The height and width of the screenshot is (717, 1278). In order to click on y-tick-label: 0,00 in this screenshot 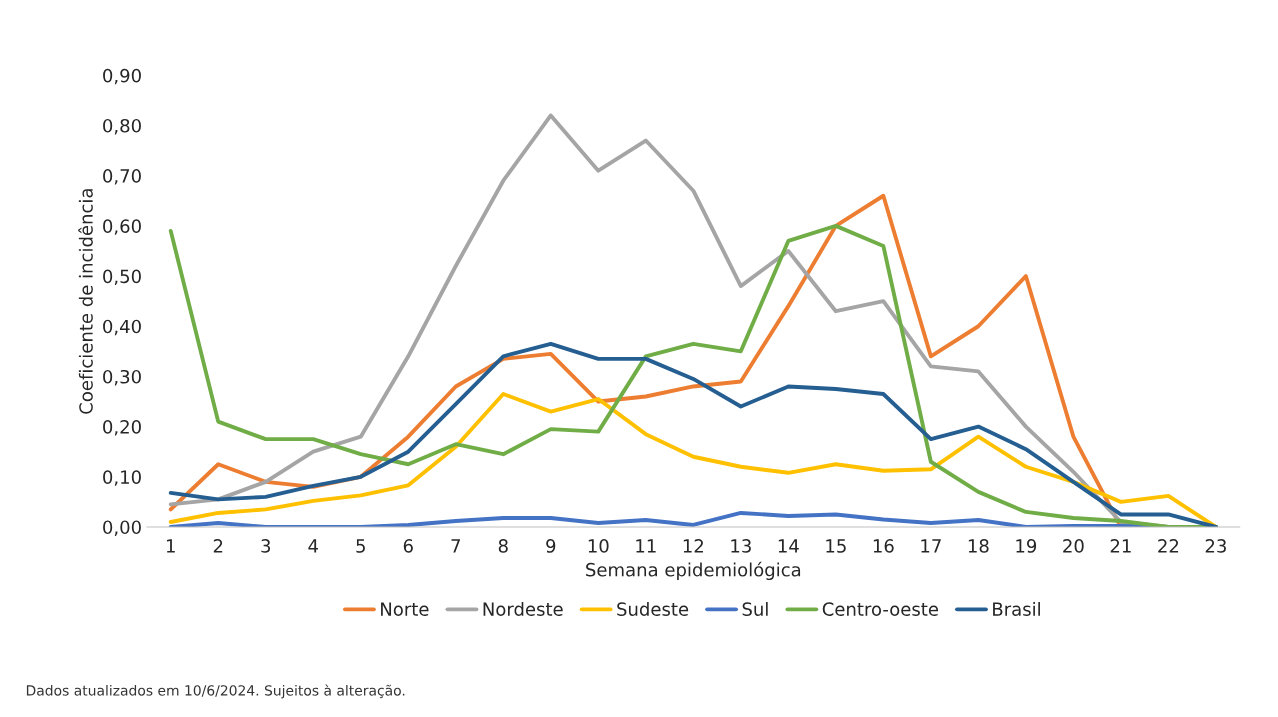, I will do `click(122, 528)`.